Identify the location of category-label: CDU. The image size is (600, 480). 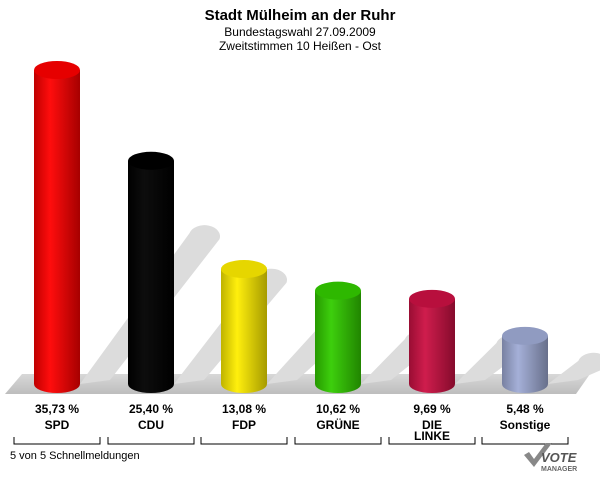
(151, 425).